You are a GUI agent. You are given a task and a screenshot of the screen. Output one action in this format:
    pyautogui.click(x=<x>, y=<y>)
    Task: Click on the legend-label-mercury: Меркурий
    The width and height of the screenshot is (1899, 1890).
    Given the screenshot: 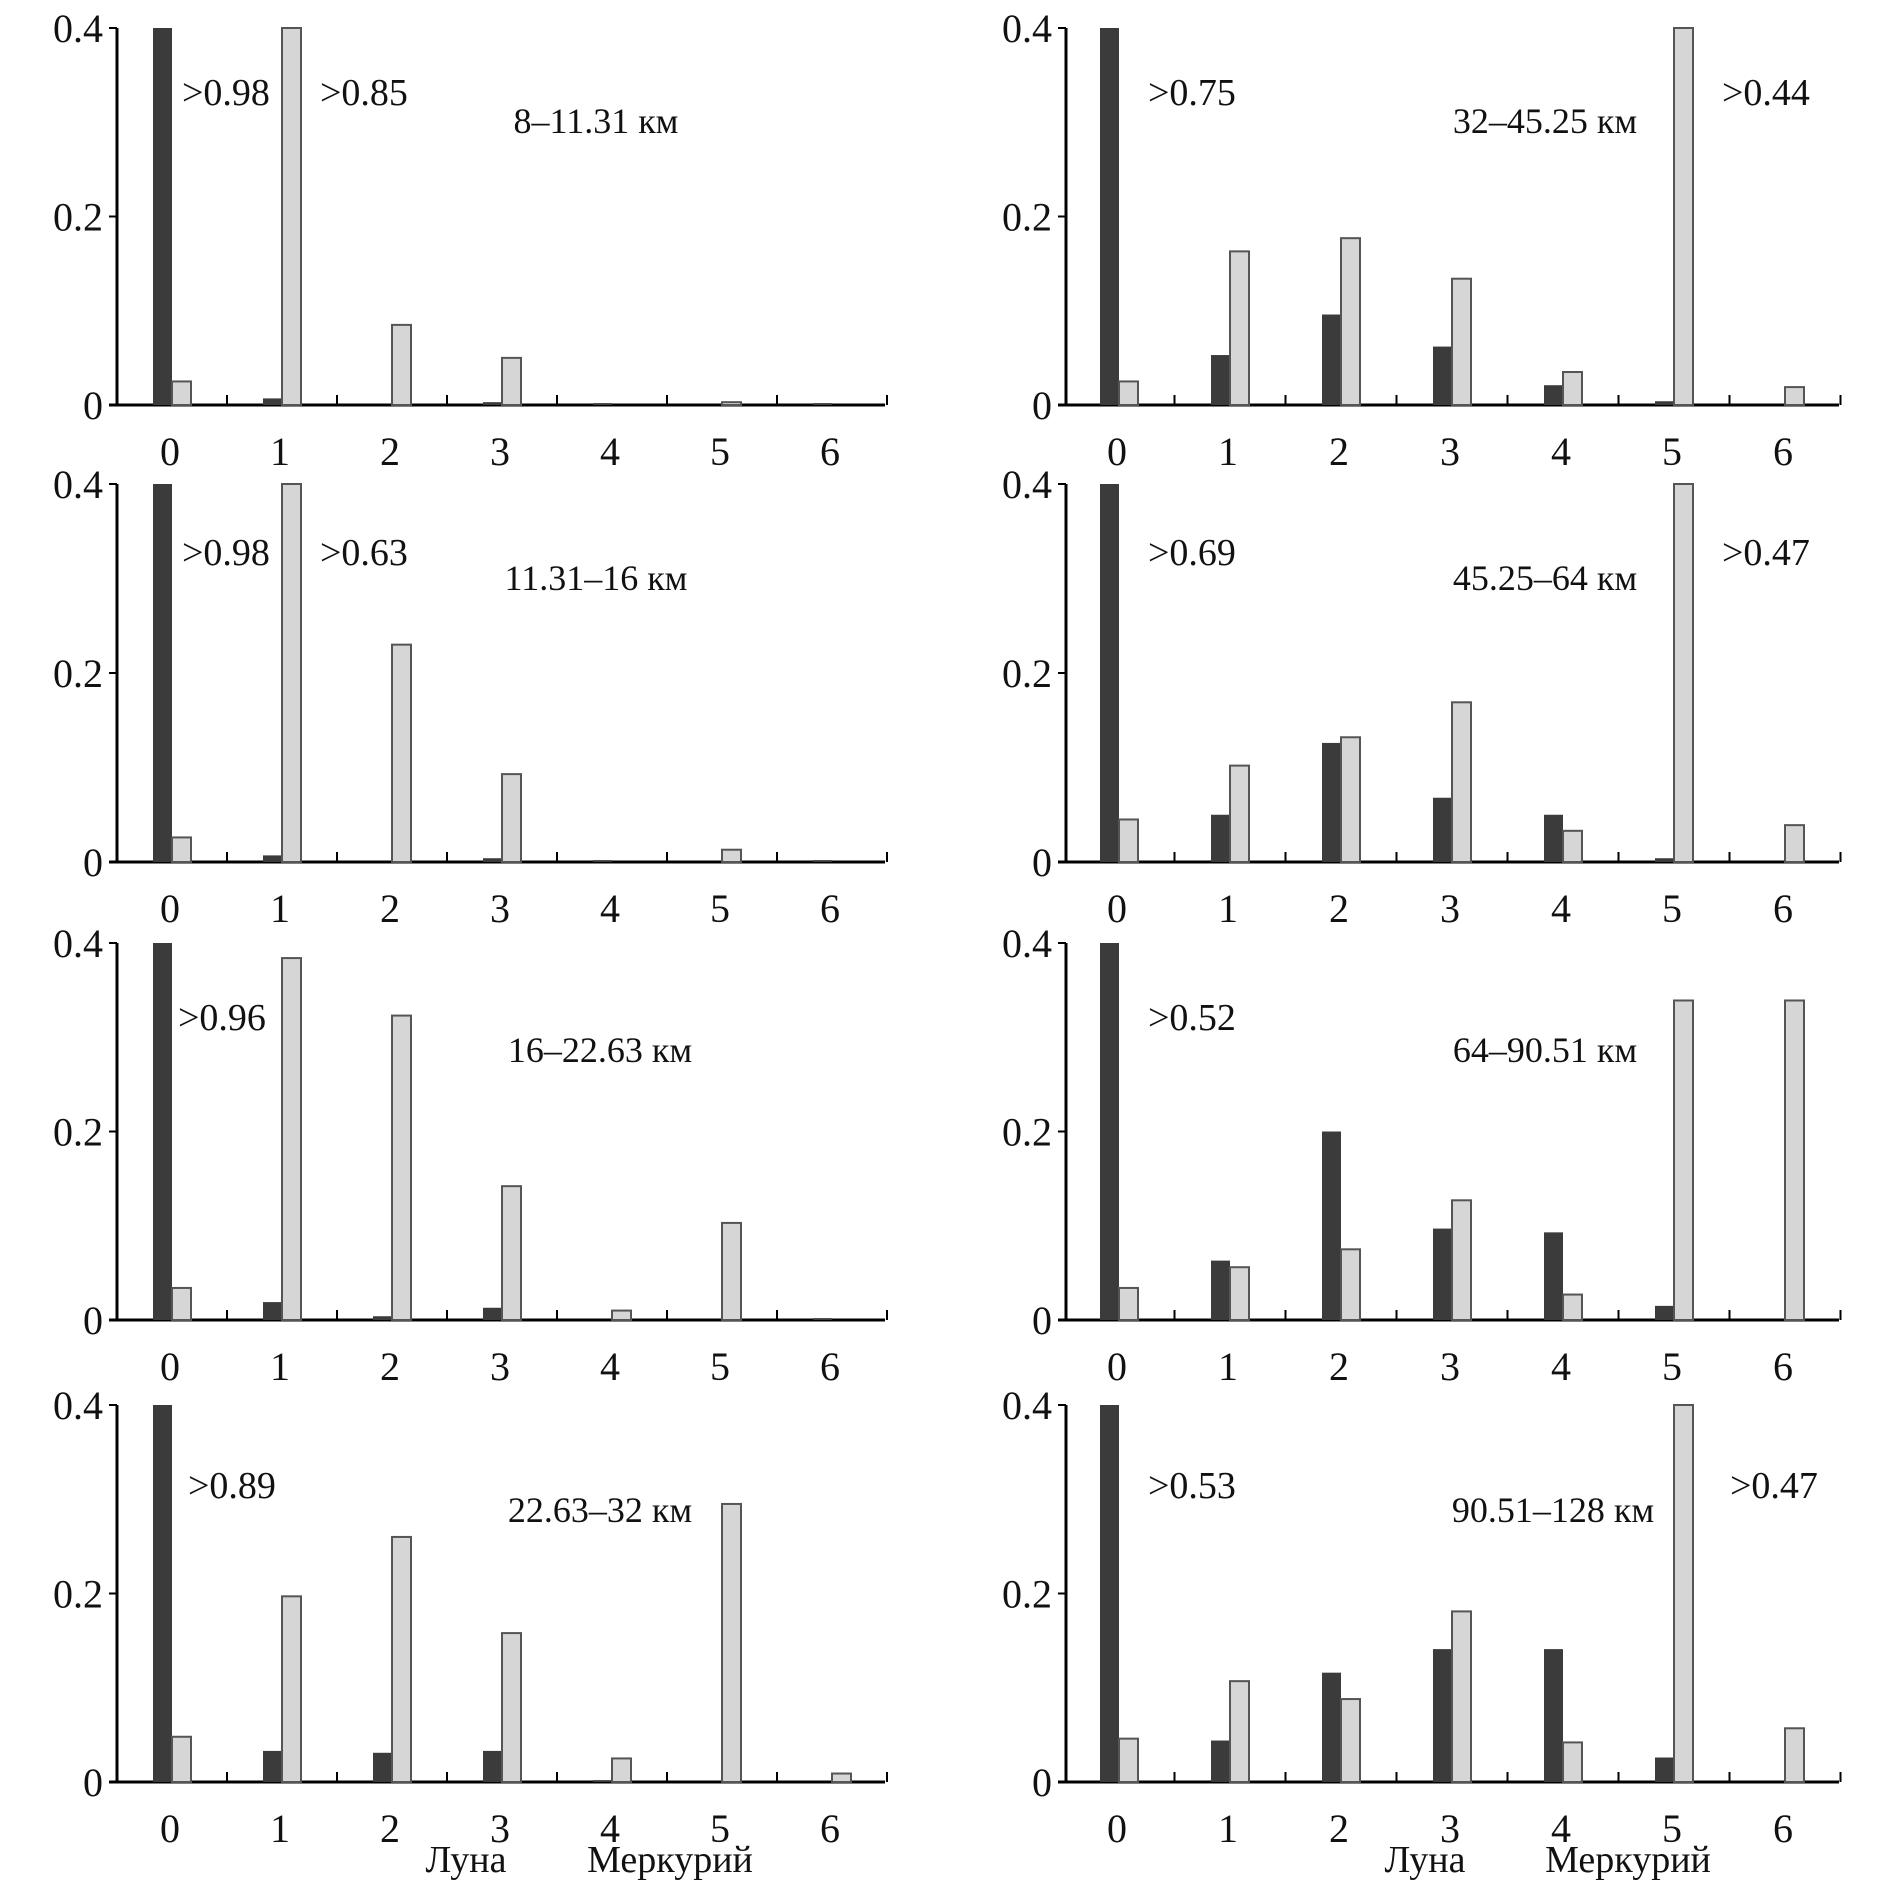 What is the action you would take?
    pyautogui.click(x=670, y=1860)
    